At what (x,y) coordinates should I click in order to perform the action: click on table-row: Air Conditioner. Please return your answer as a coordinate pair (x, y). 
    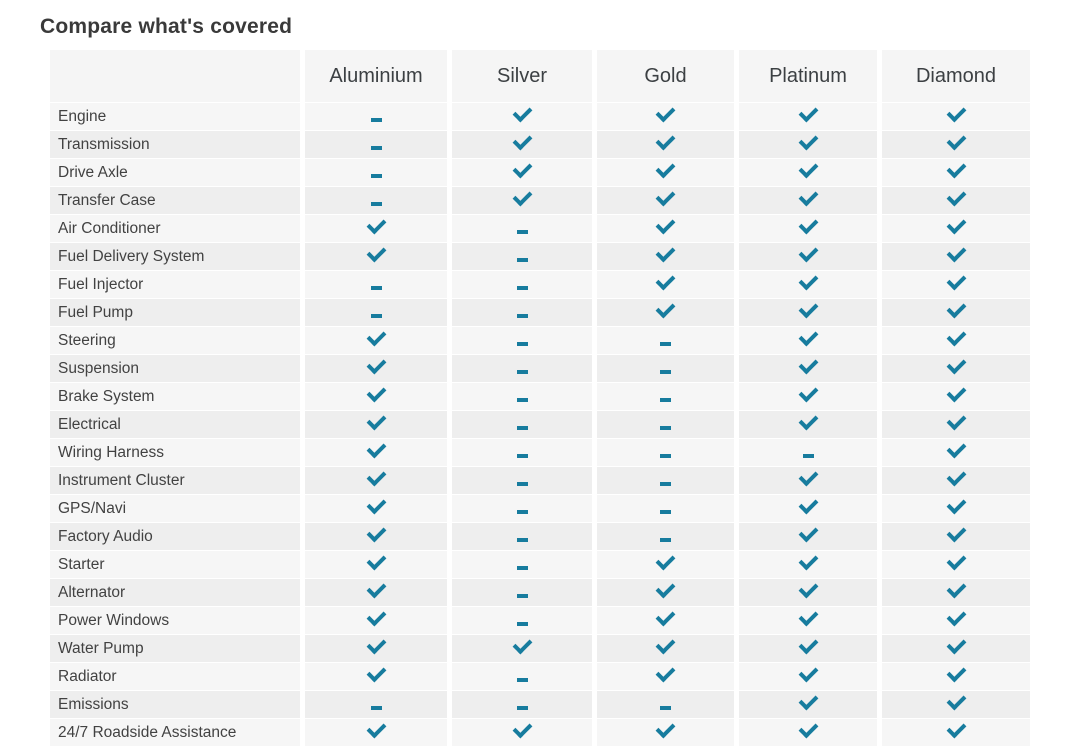
    Looking at the image, I should click on (540, 228).